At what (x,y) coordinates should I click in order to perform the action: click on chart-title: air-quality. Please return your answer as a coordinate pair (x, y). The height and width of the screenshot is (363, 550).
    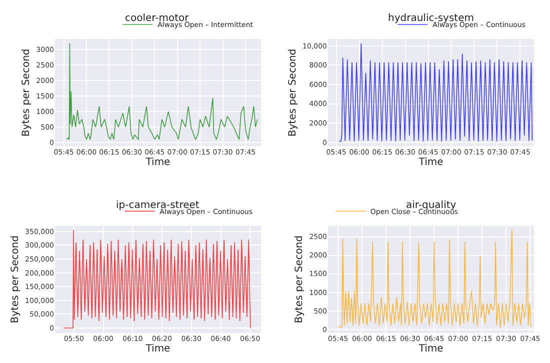
    Looking at the image, I should click on (431, 205).